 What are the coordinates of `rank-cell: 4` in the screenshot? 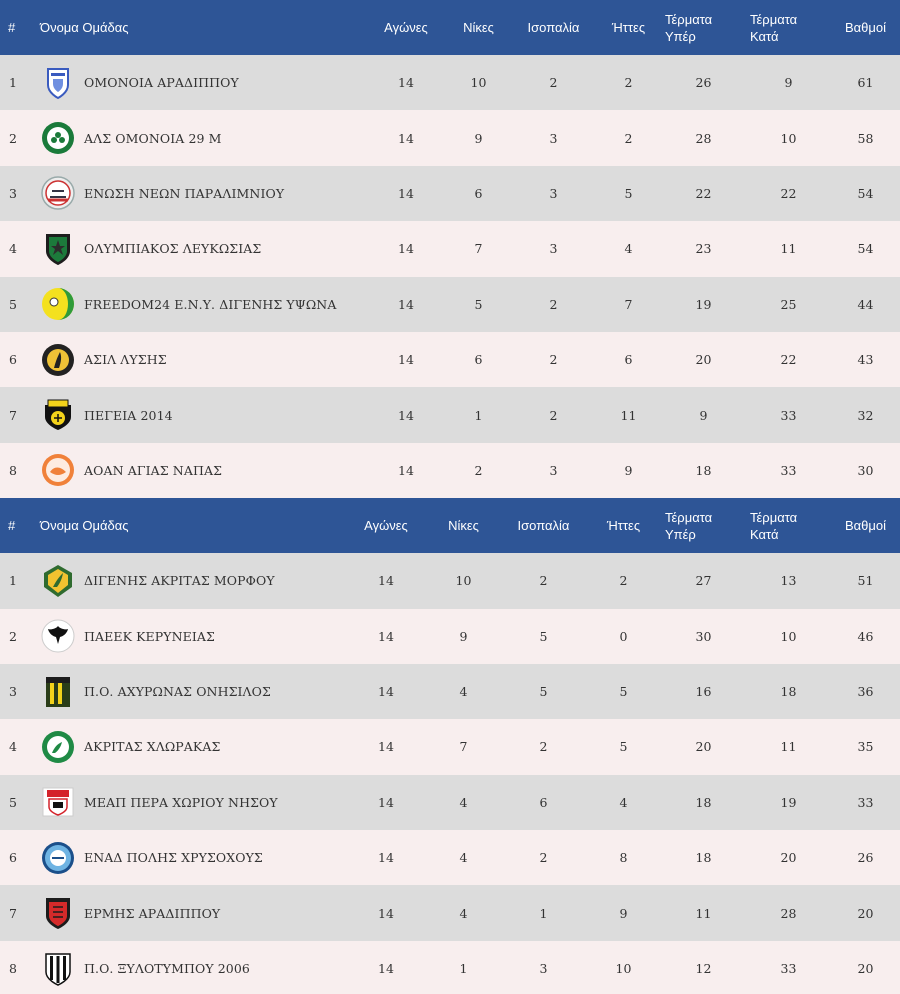 It's located at (18, 249).